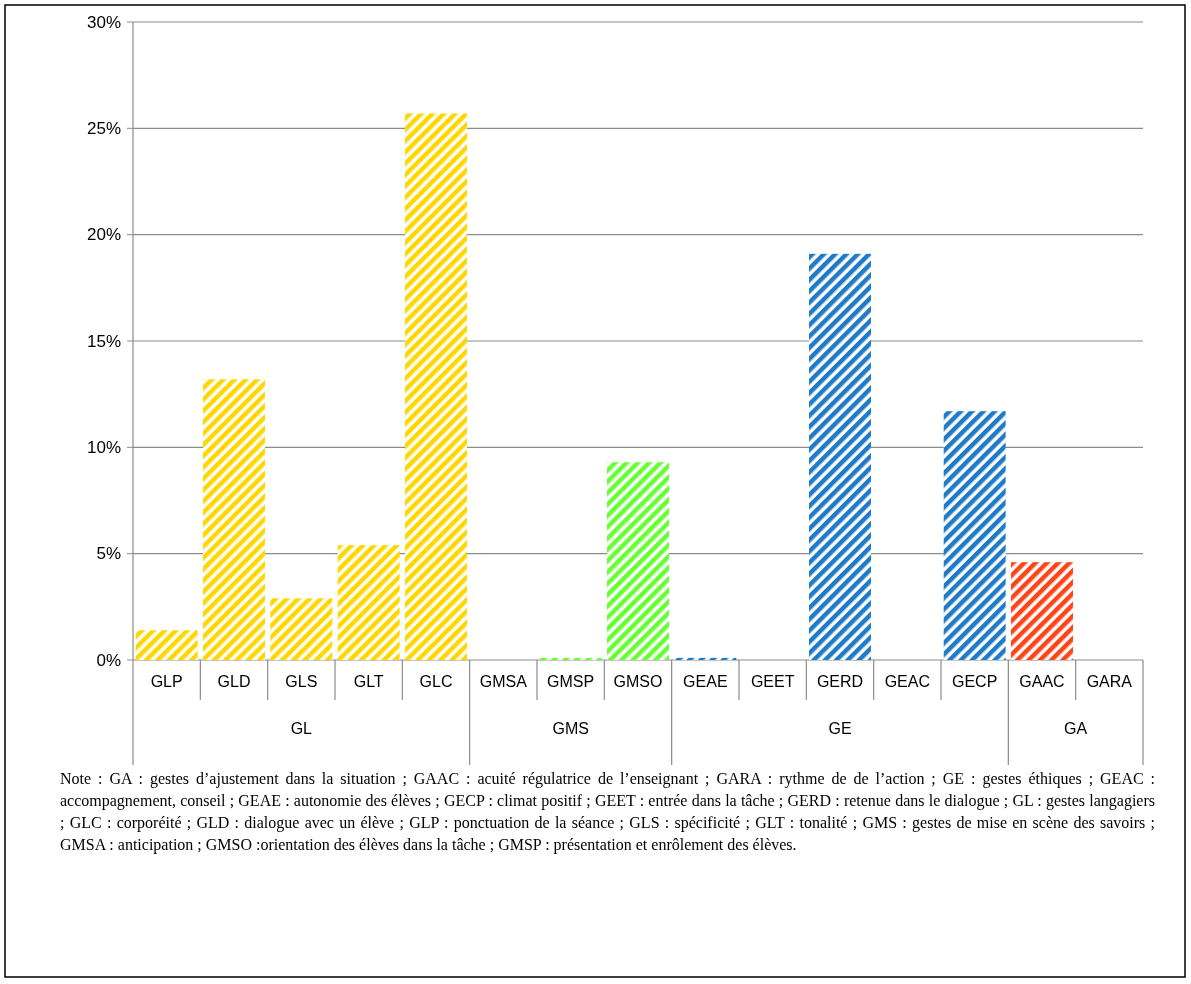 Image resolution: width=1191 pixels, height=984 pixels. Describe the element at coordinates (301, 728) in the screenshot. I see `text: GL` at that location.